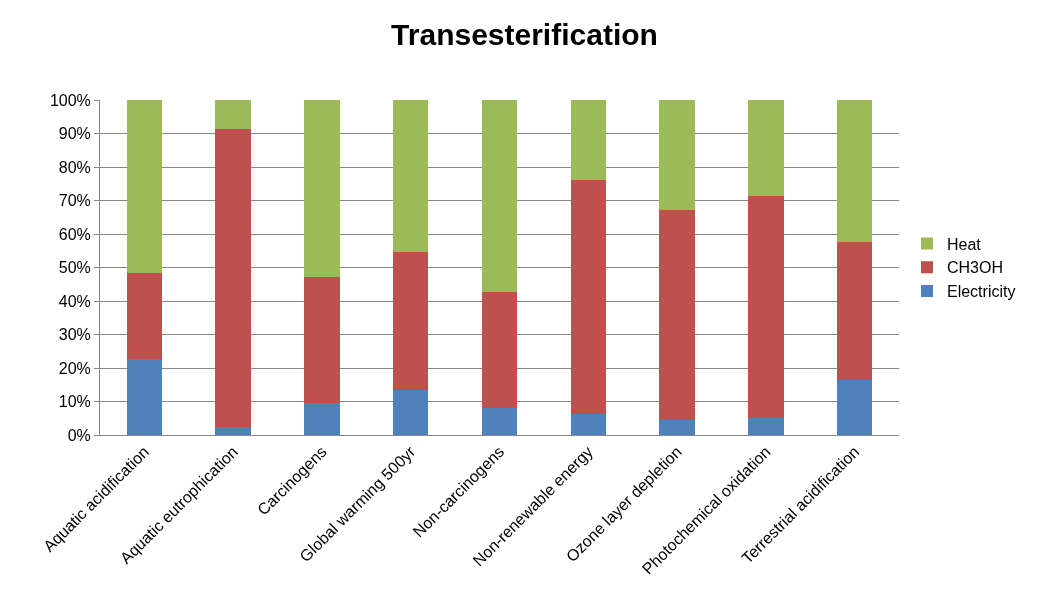 This screenshot has width=1049, height=590. Describe the element at coordinates (524, 34) in the screenshot. I see `chart-title: Transesterification` at that location.